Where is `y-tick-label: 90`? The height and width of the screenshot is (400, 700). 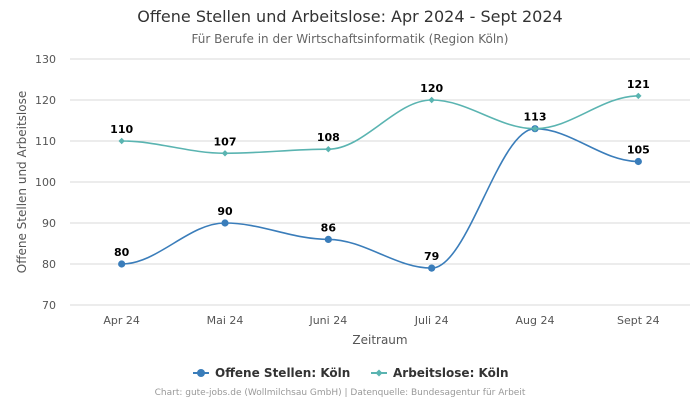
y-tick-label: 90 is located at coordinates (49, 223).